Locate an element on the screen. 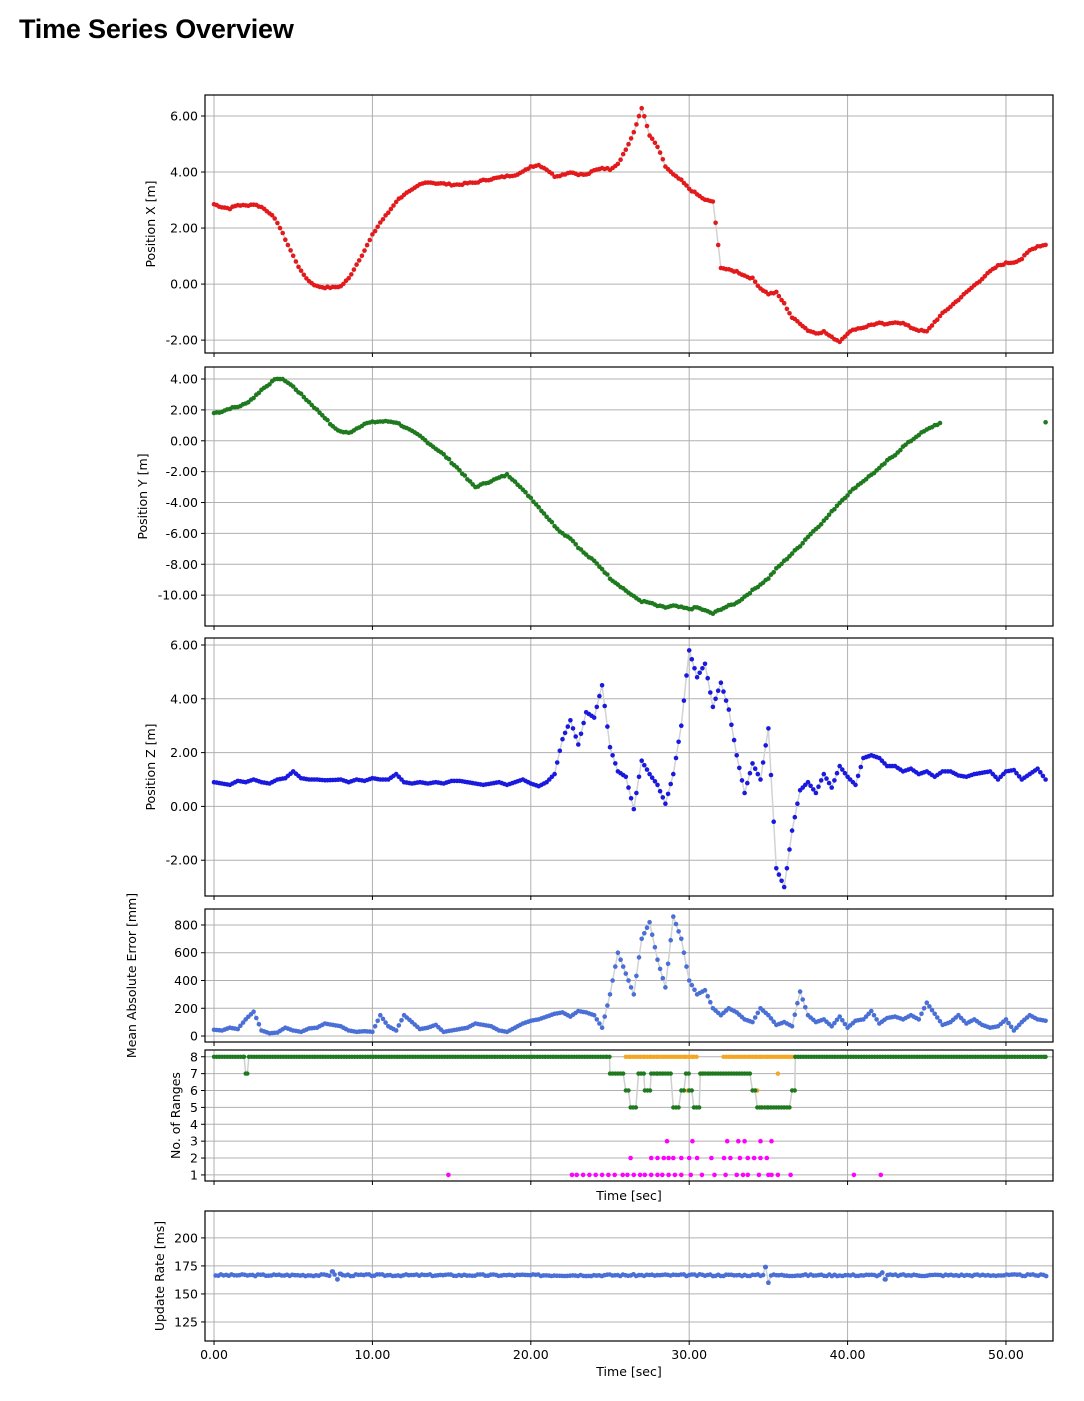 The image size is (1084, 1401). y-tick-label: -6.00 is located at coordinates (182, 533).